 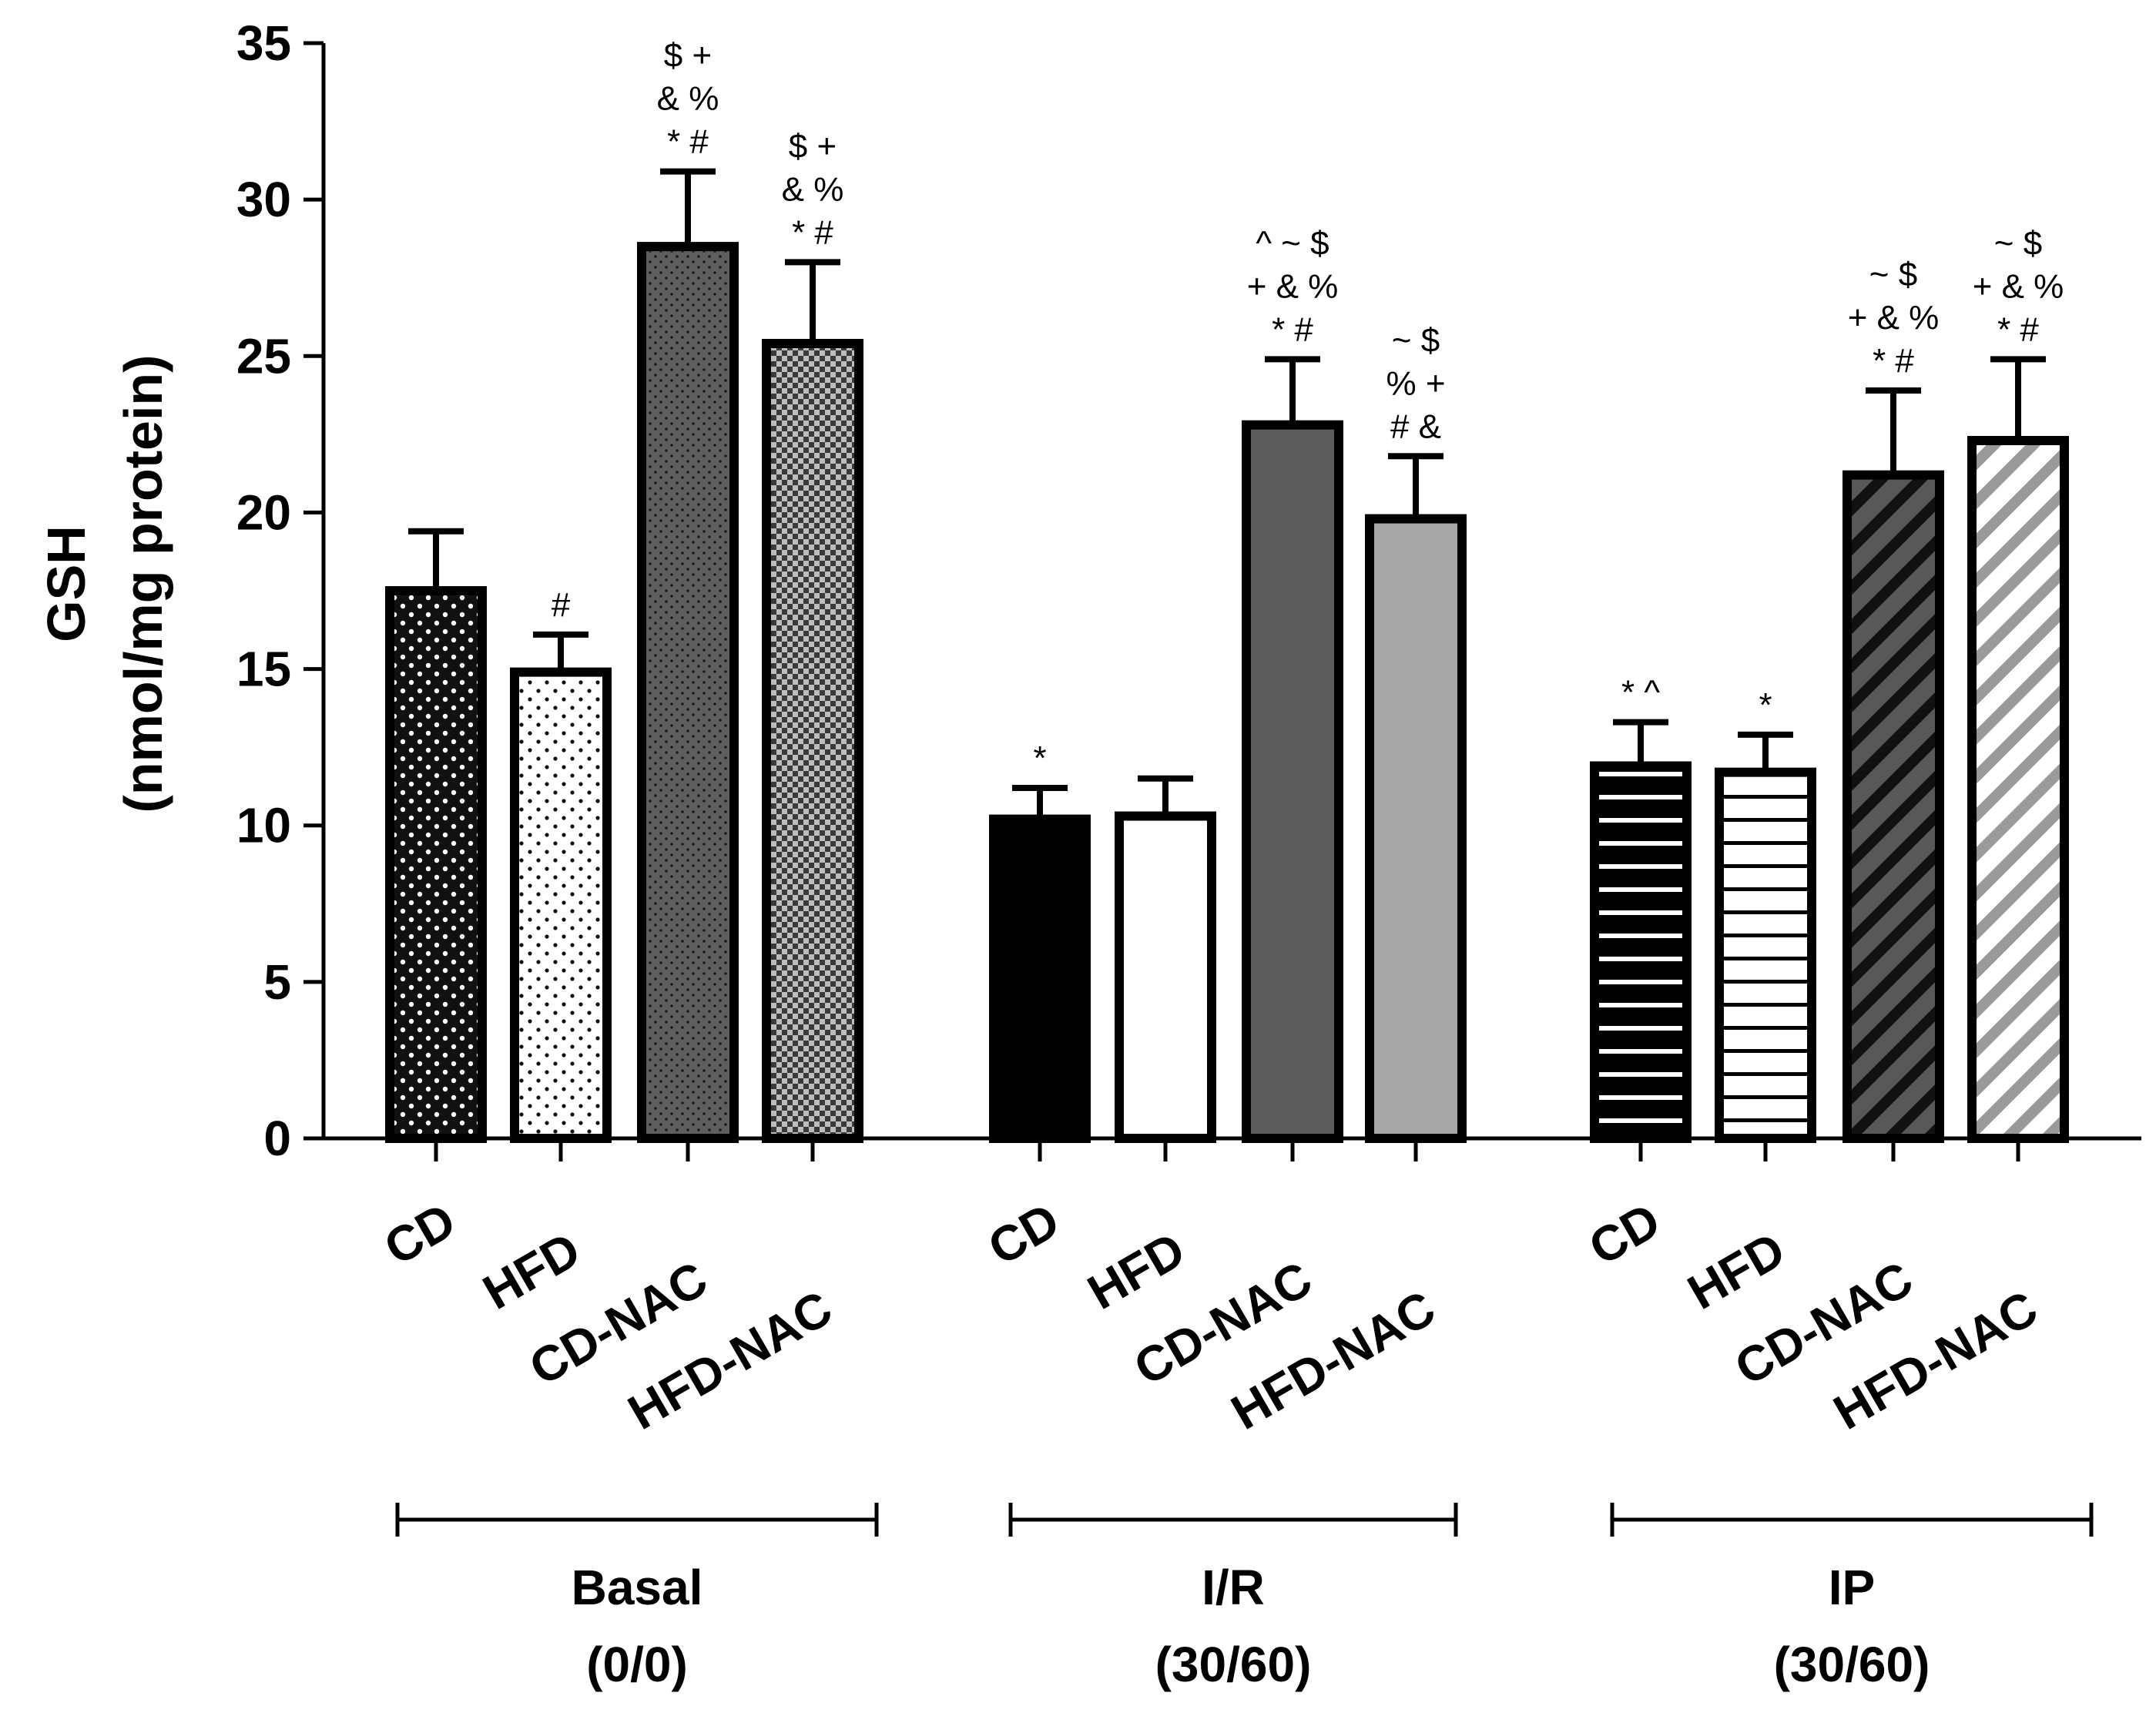 I want to click on group-brackets: Basal (0/0) I/R (30/60) IP (30/60), so click(x=1244, y=1597).